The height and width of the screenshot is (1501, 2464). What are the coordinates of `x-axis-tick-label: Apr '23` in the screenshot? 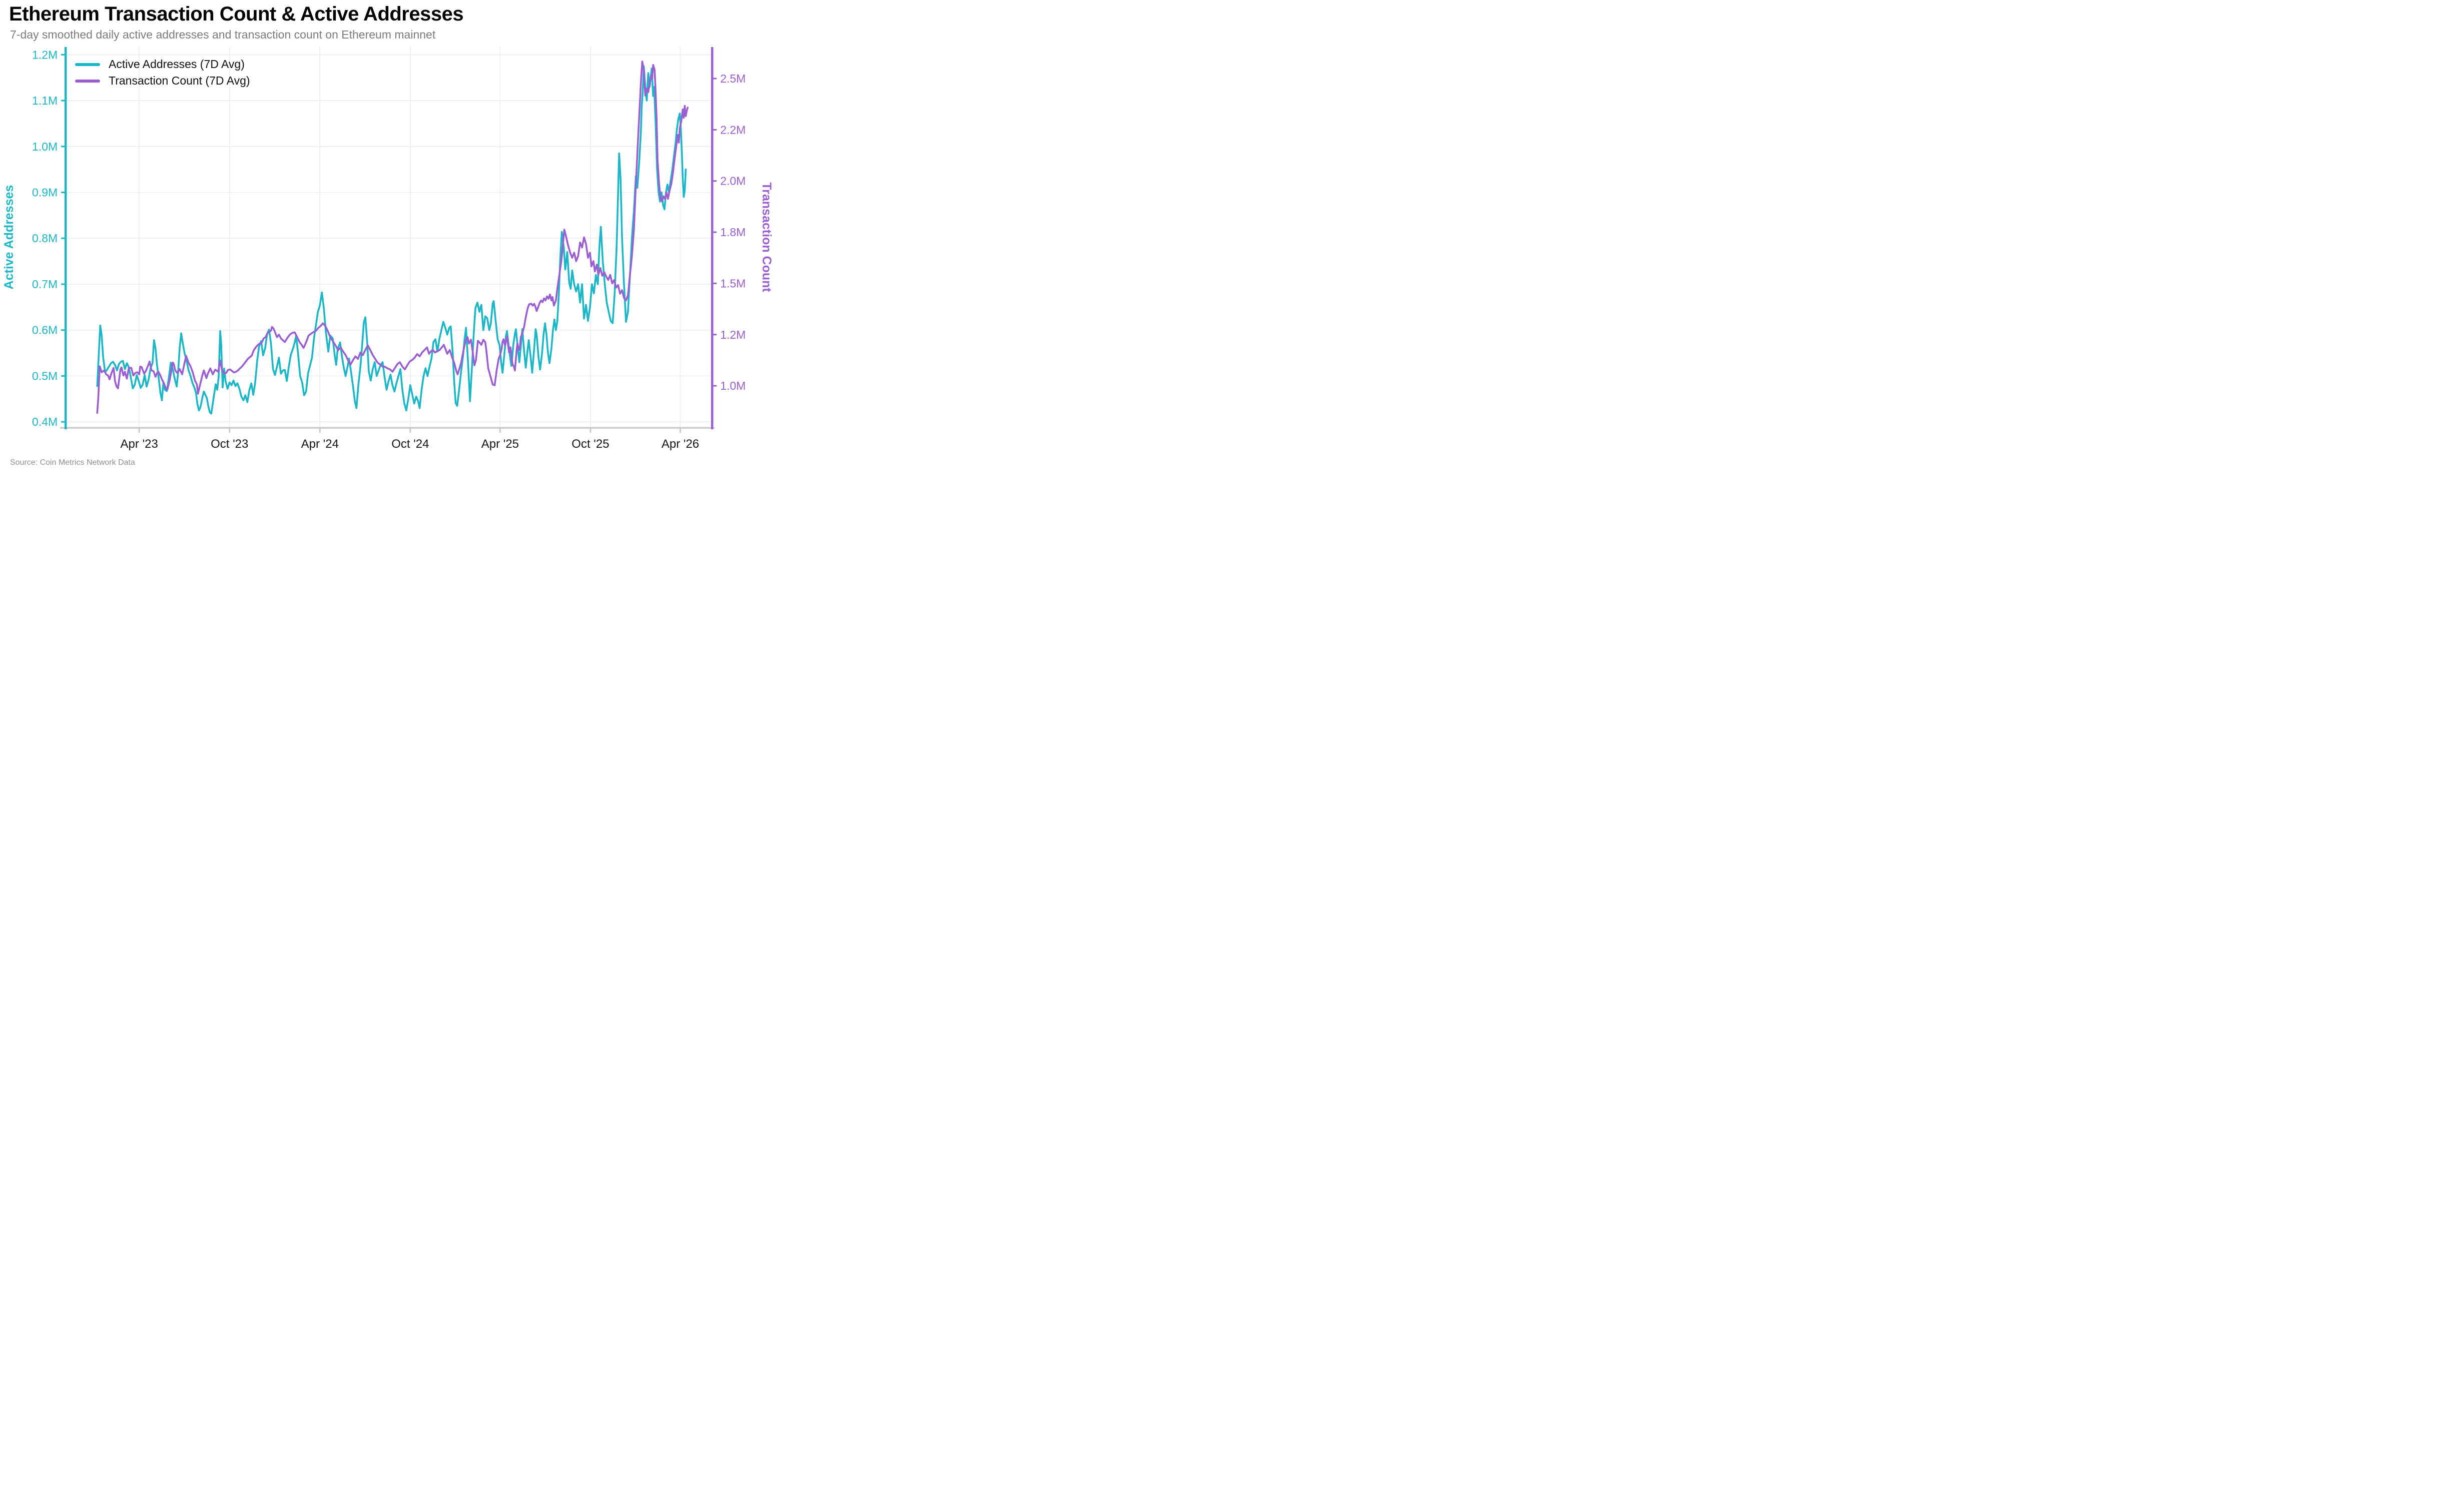 It's located at (140, 444).